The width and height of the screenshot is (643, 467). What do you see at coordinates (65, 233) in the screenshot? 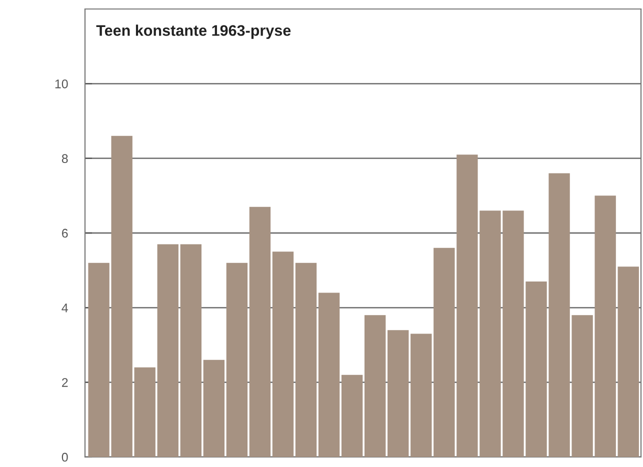
I see `y-tick-label: 6` at bounding box center [65, 233].